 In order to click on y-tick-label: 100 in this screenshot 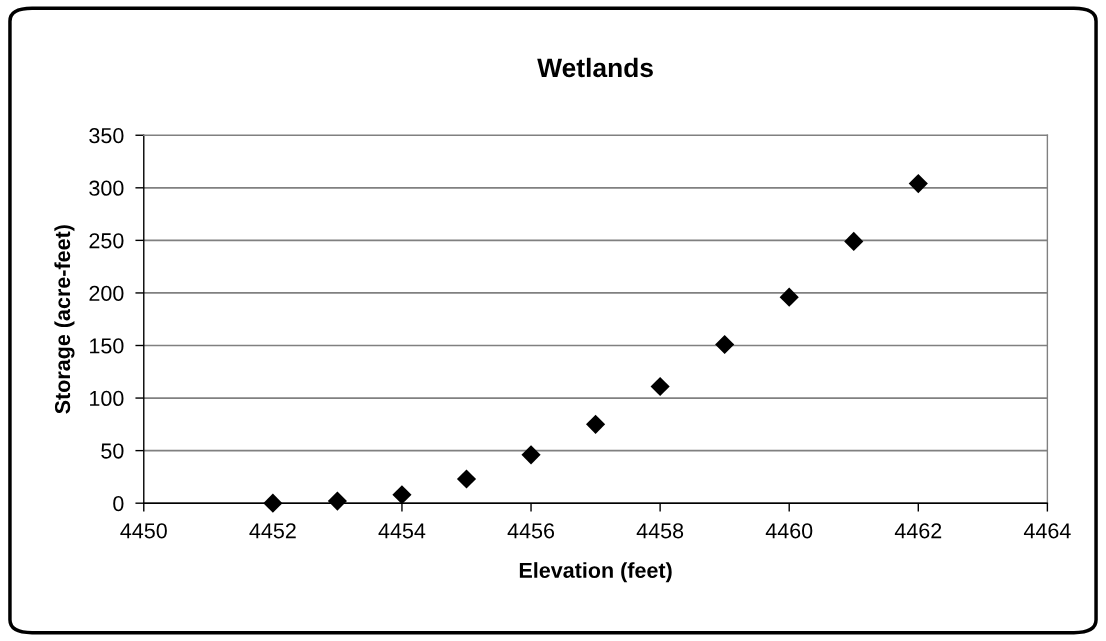, I will do `click(107, 398)`.